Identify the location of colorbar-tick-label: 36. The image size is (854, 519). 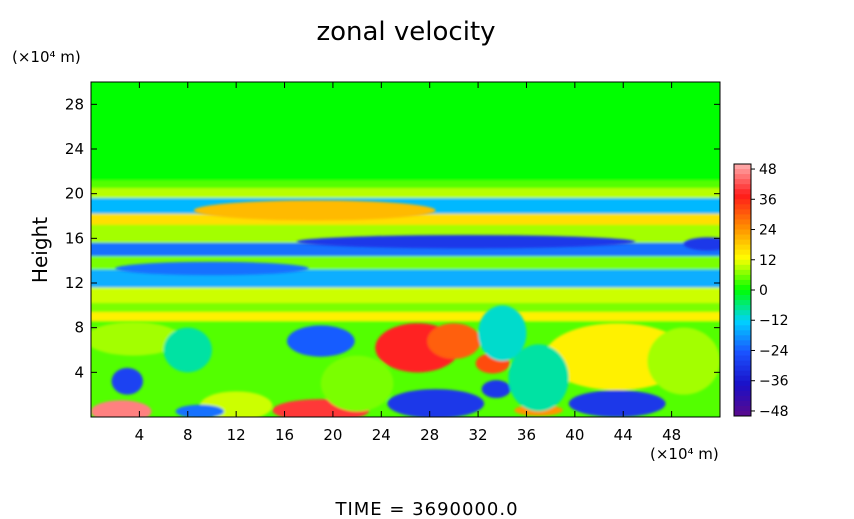
(768, 200).